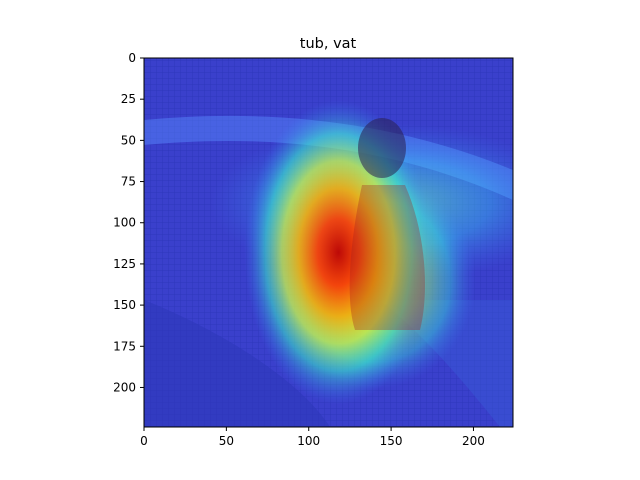 The height and width of the screenshot is (480, 640). I want to click on x-tick-label: 100, so click(308, 441).